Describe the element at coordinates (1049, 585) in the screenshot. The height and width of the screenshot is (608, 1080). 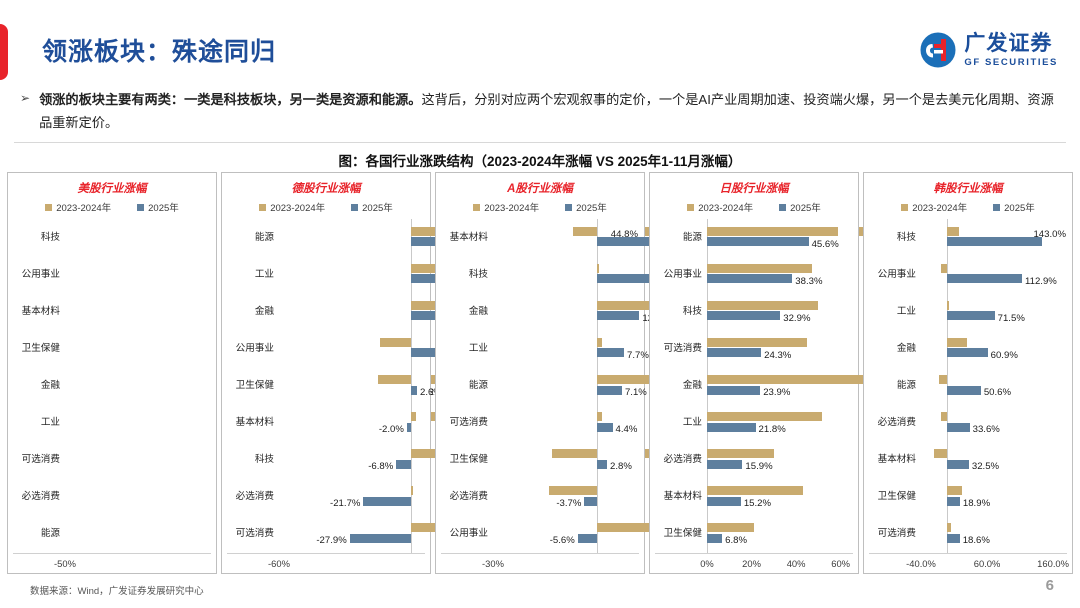
I see `page-number: 6` at that location.